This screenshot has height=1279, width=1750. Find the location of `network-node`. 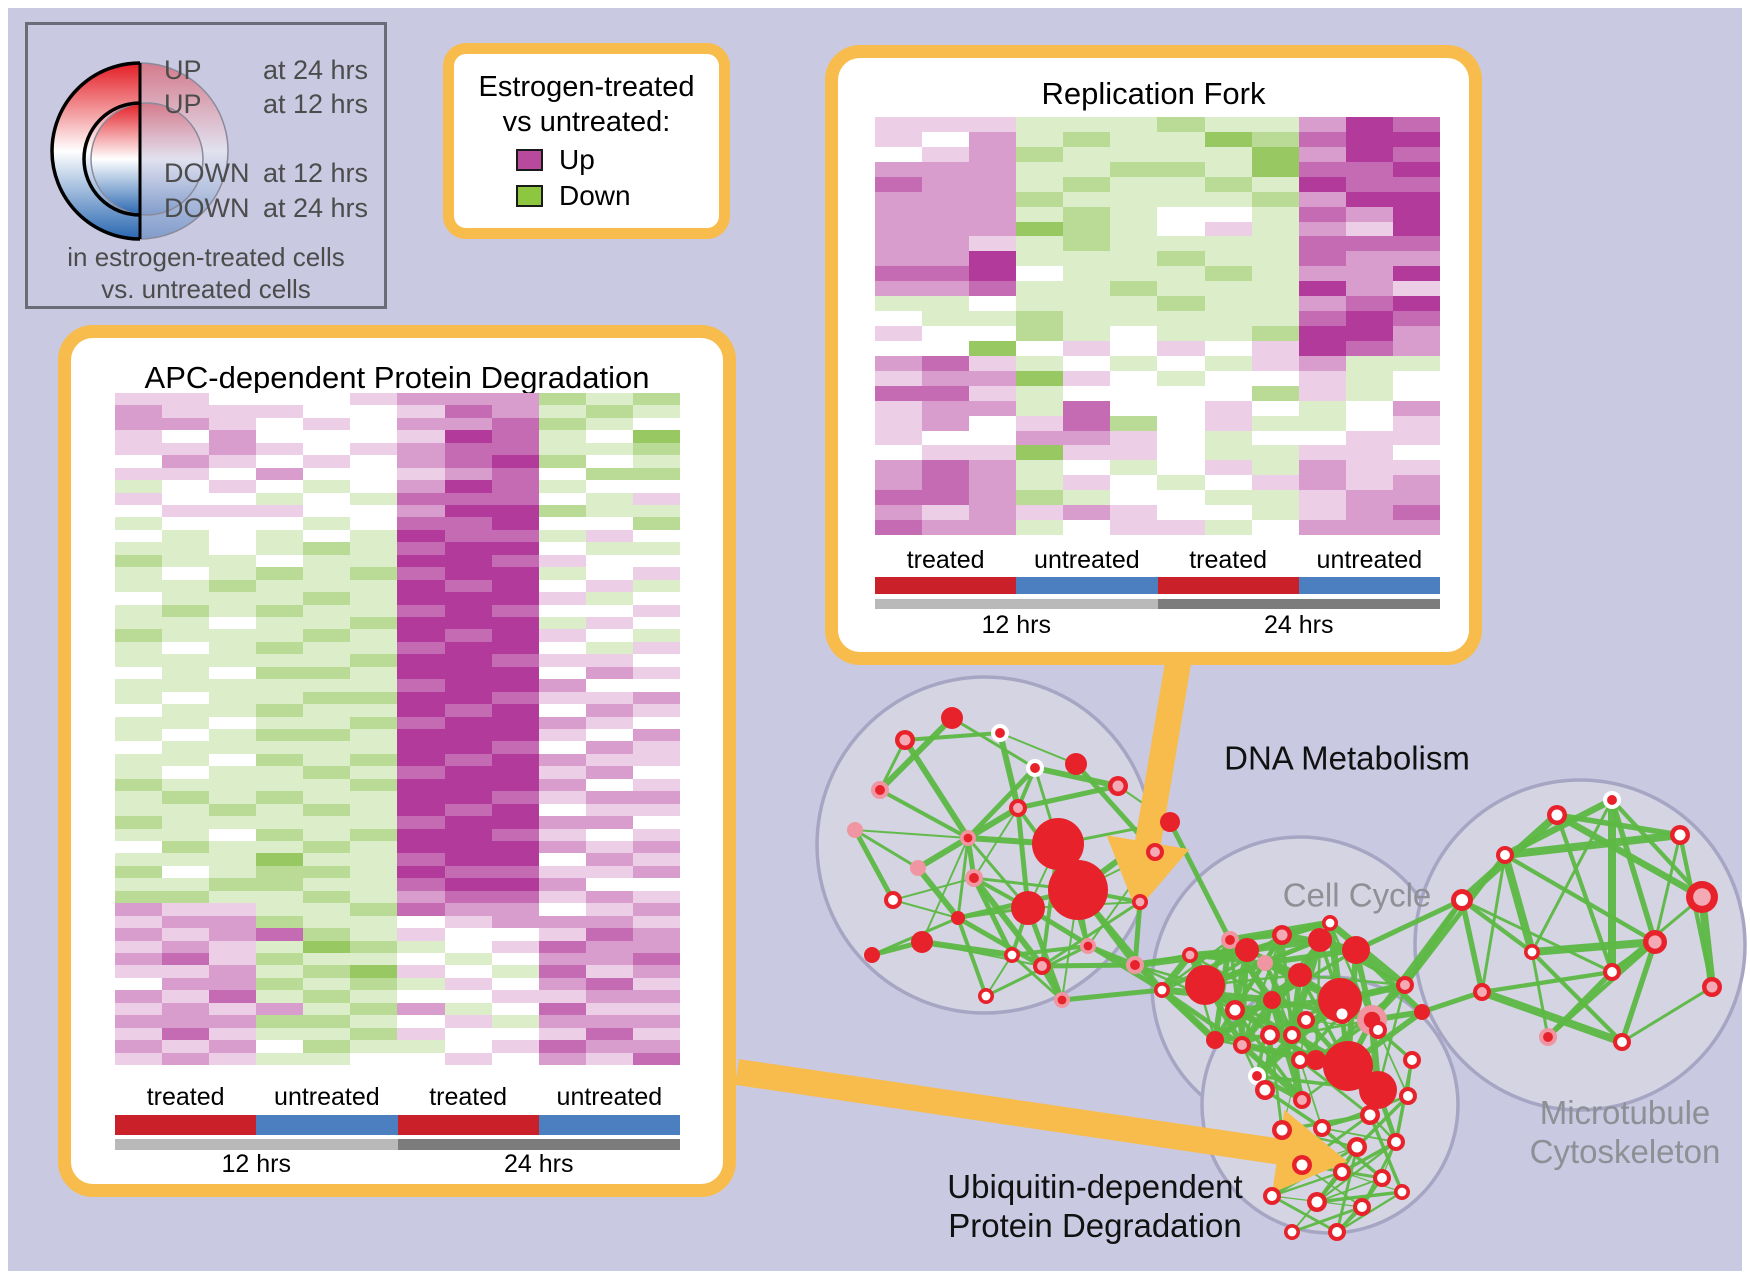

network-node is located at coordinates (1300, 975).